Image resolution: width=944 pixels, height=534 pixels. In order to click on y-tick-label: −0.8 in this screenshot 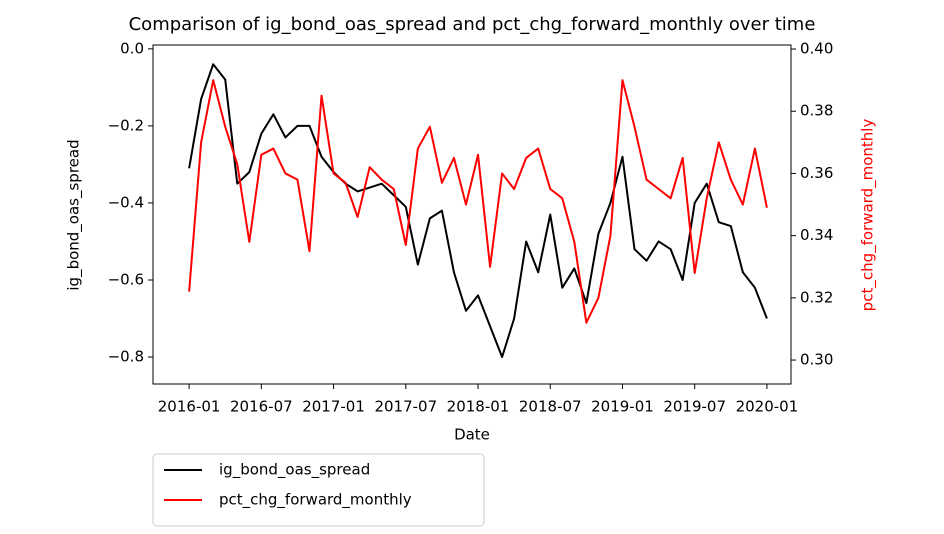, I will do `click(126, 357)`.